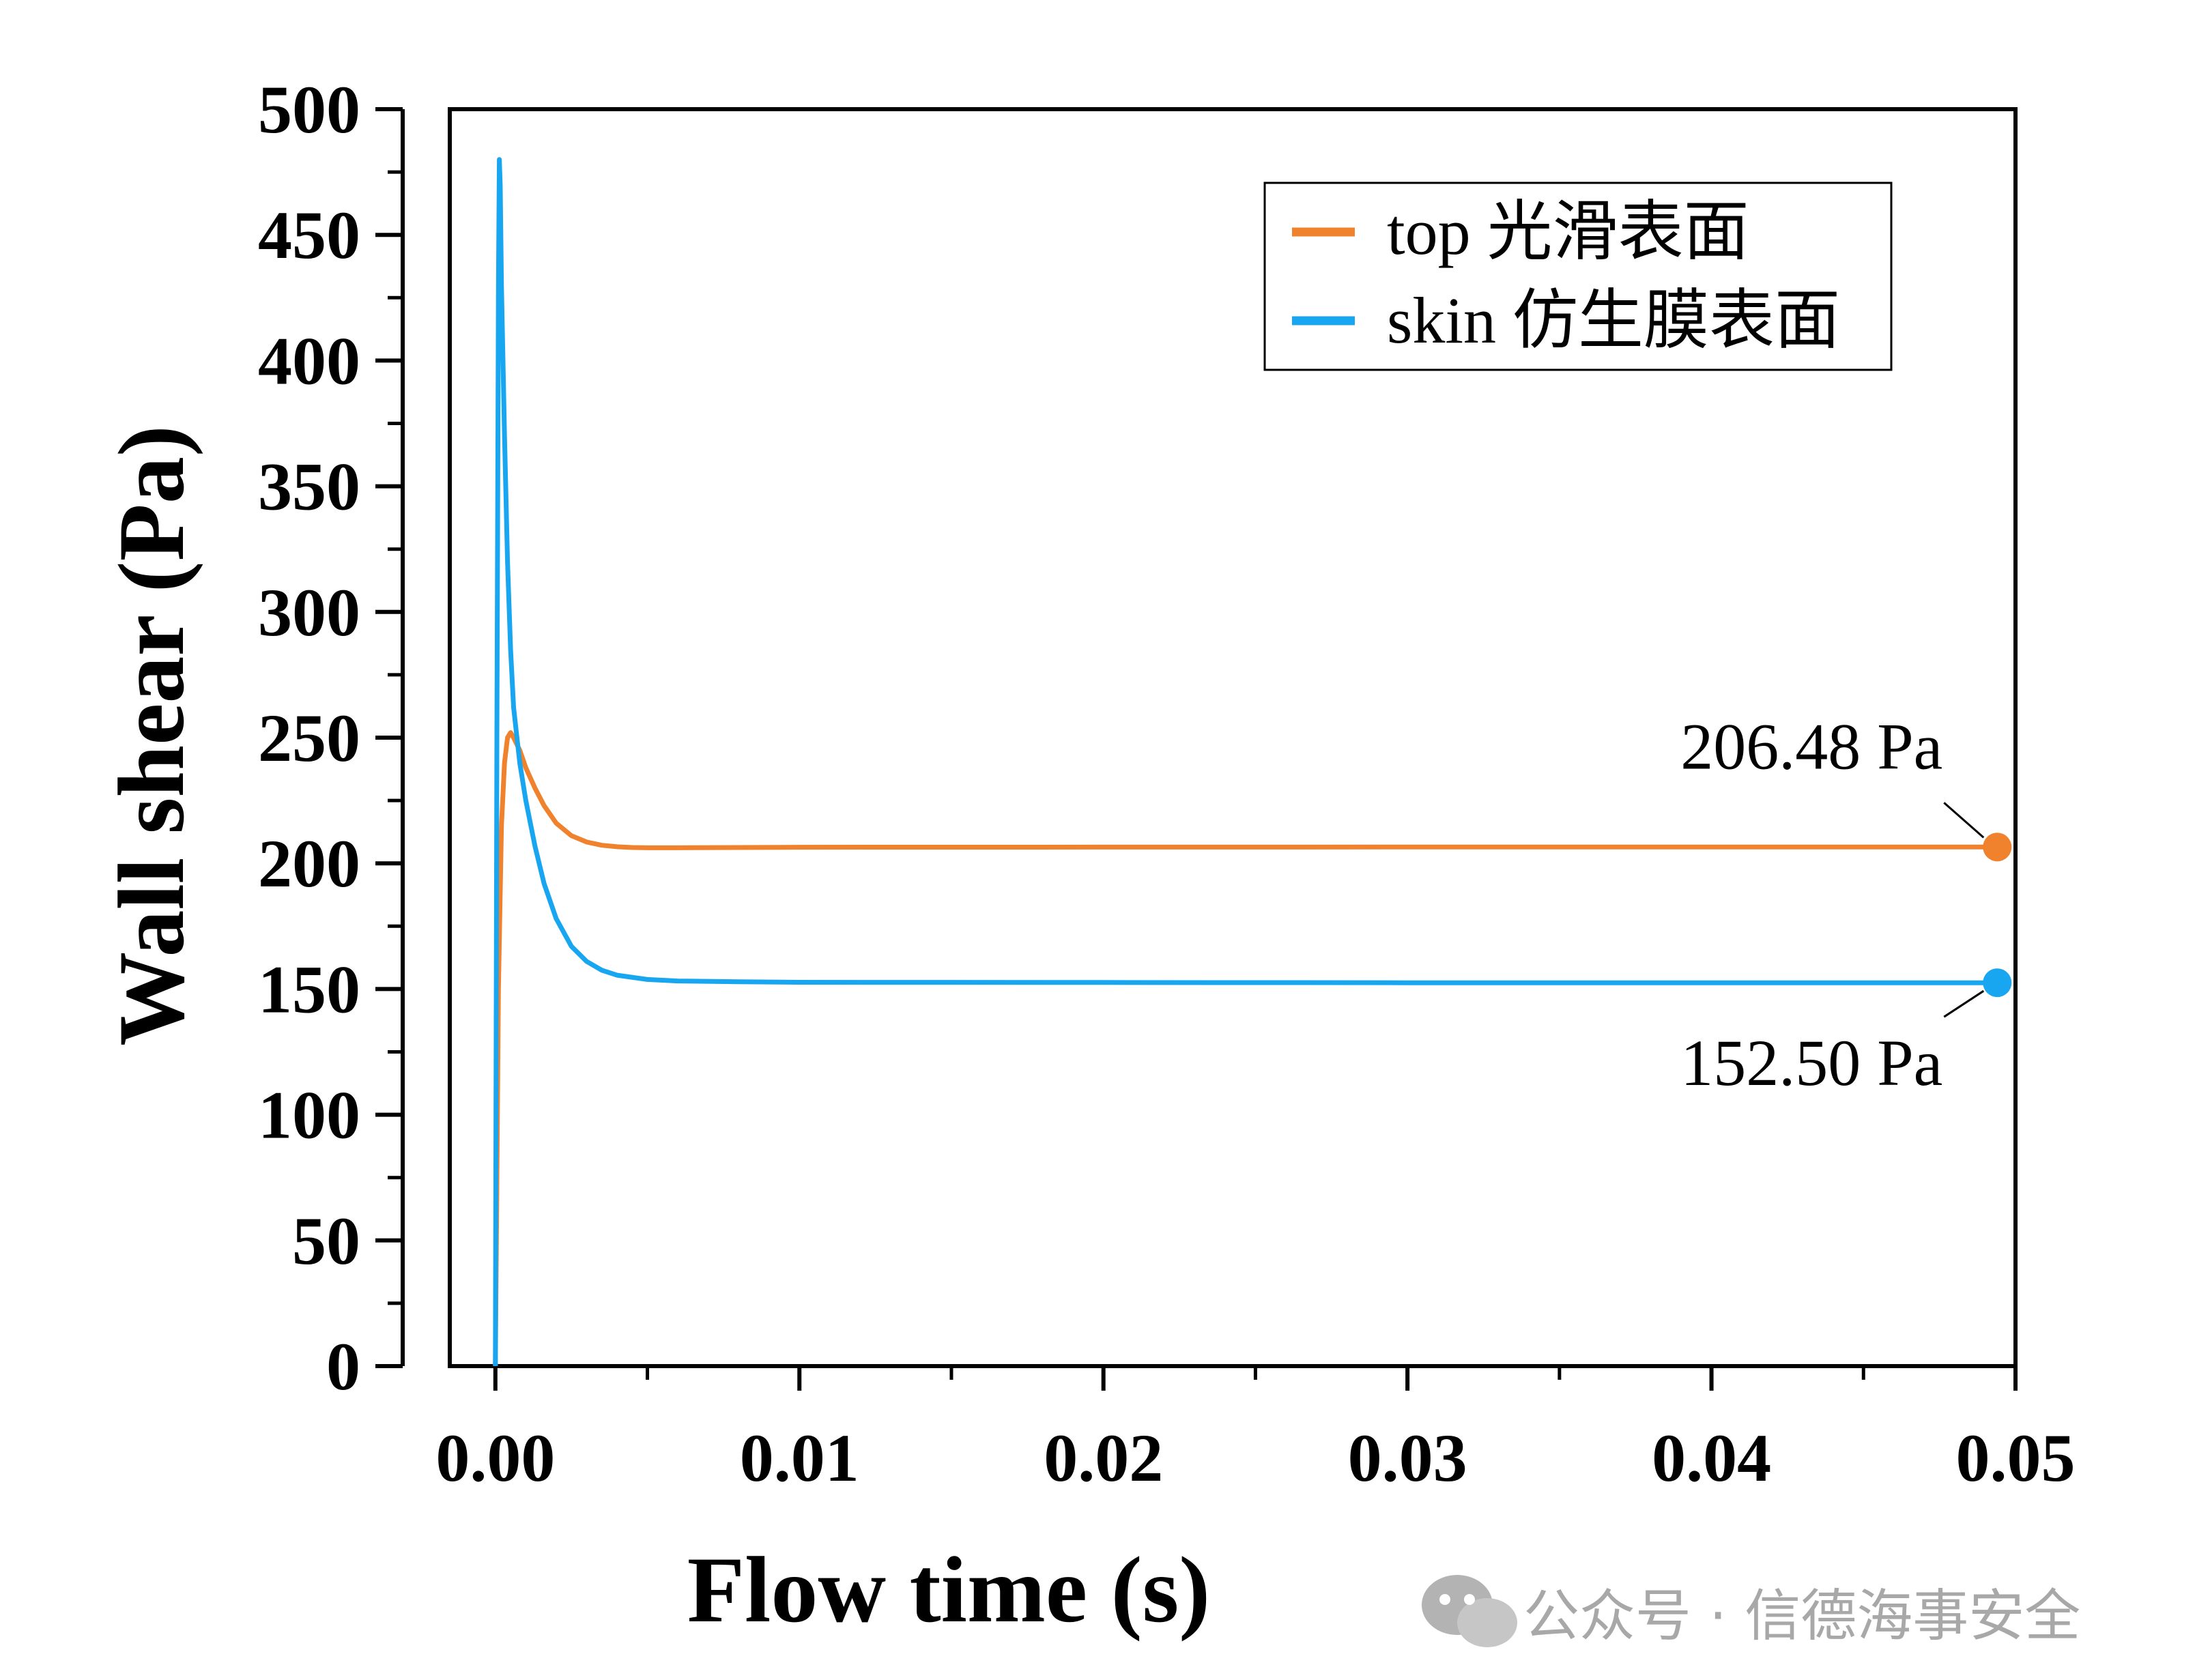 The image size is (2195, 1680). What do you see at coordinates (495, 1458) in the screenshot?
I see `x-tick-label: 0.00` at bounding box center [495, 1458].